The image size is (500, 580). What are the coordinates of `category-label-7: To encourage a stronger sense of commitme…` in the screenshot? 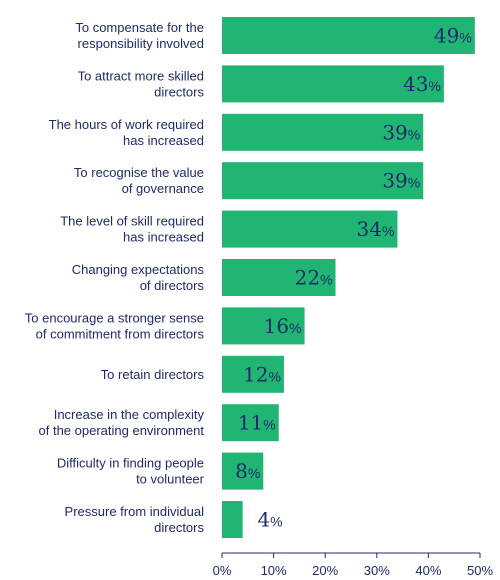 It's located at (115, 325).